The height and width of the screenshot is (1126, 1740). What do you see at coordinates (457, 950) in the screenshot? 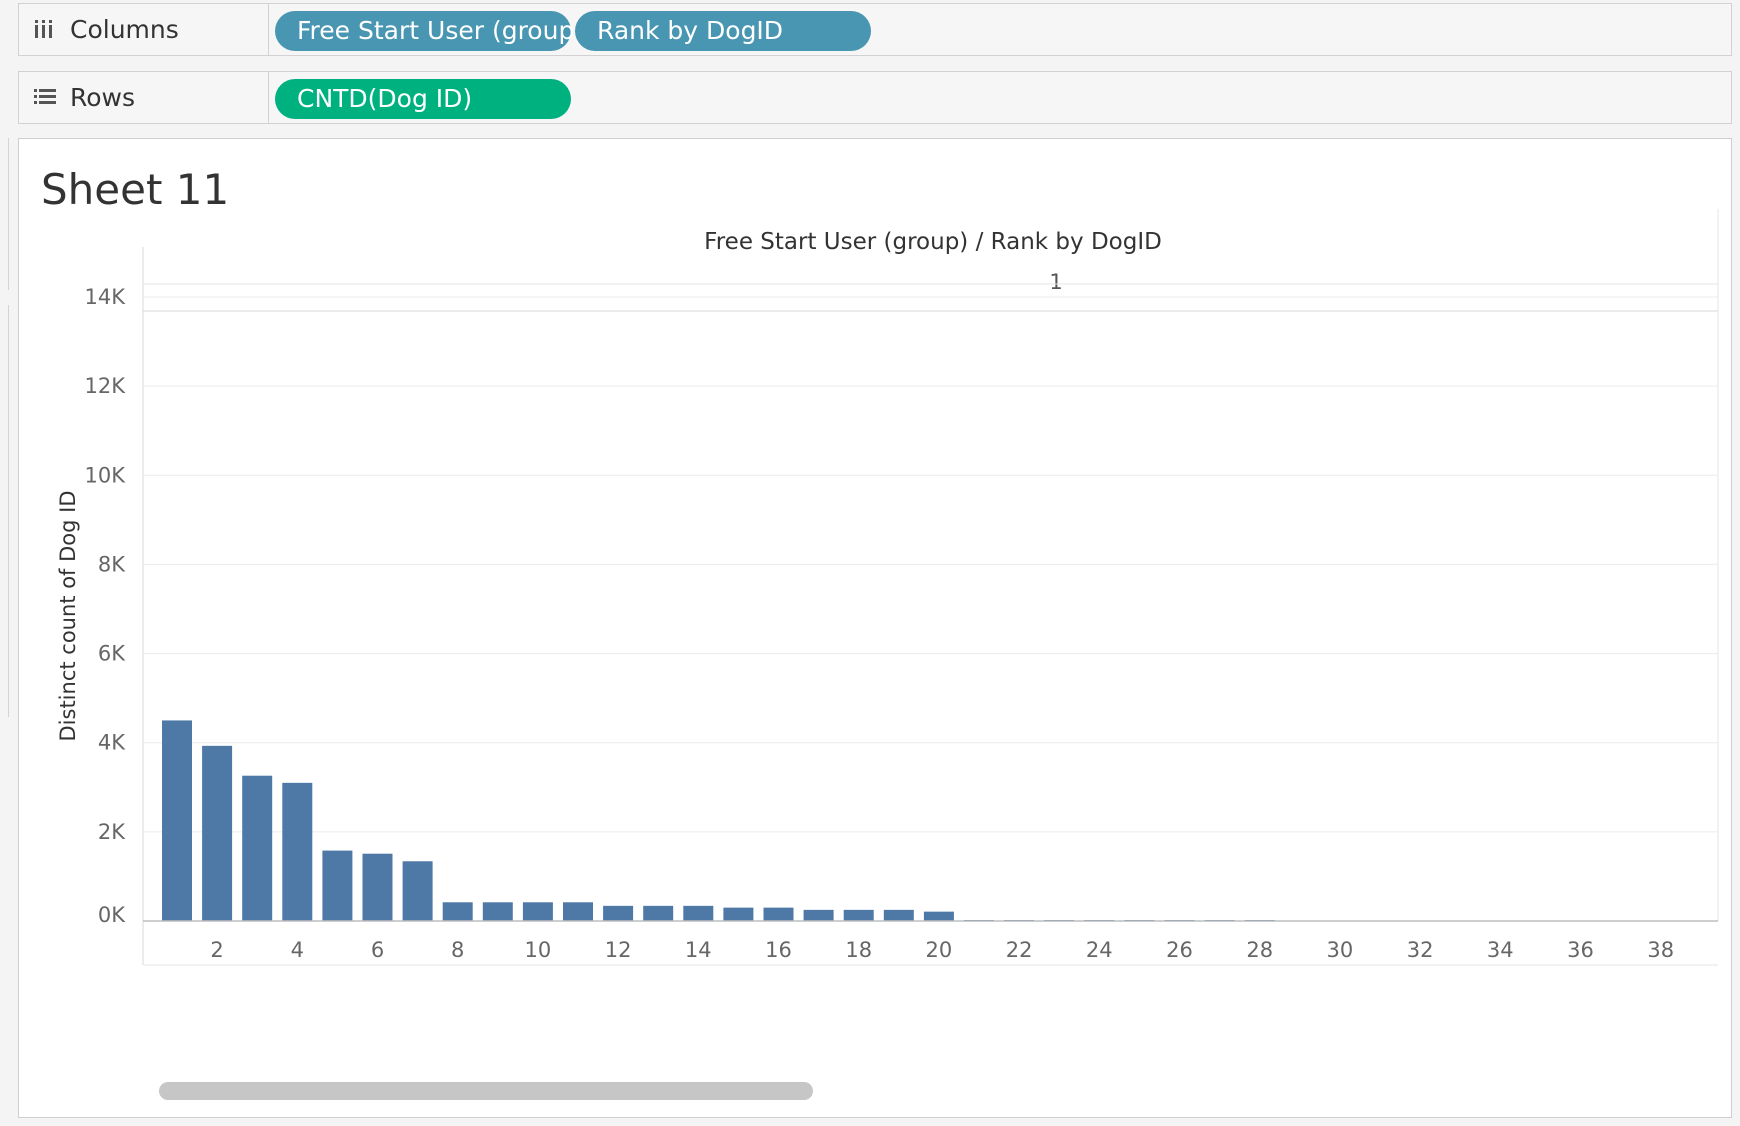
I see `x-tick-label: 8` at bounding box center [457, 950].